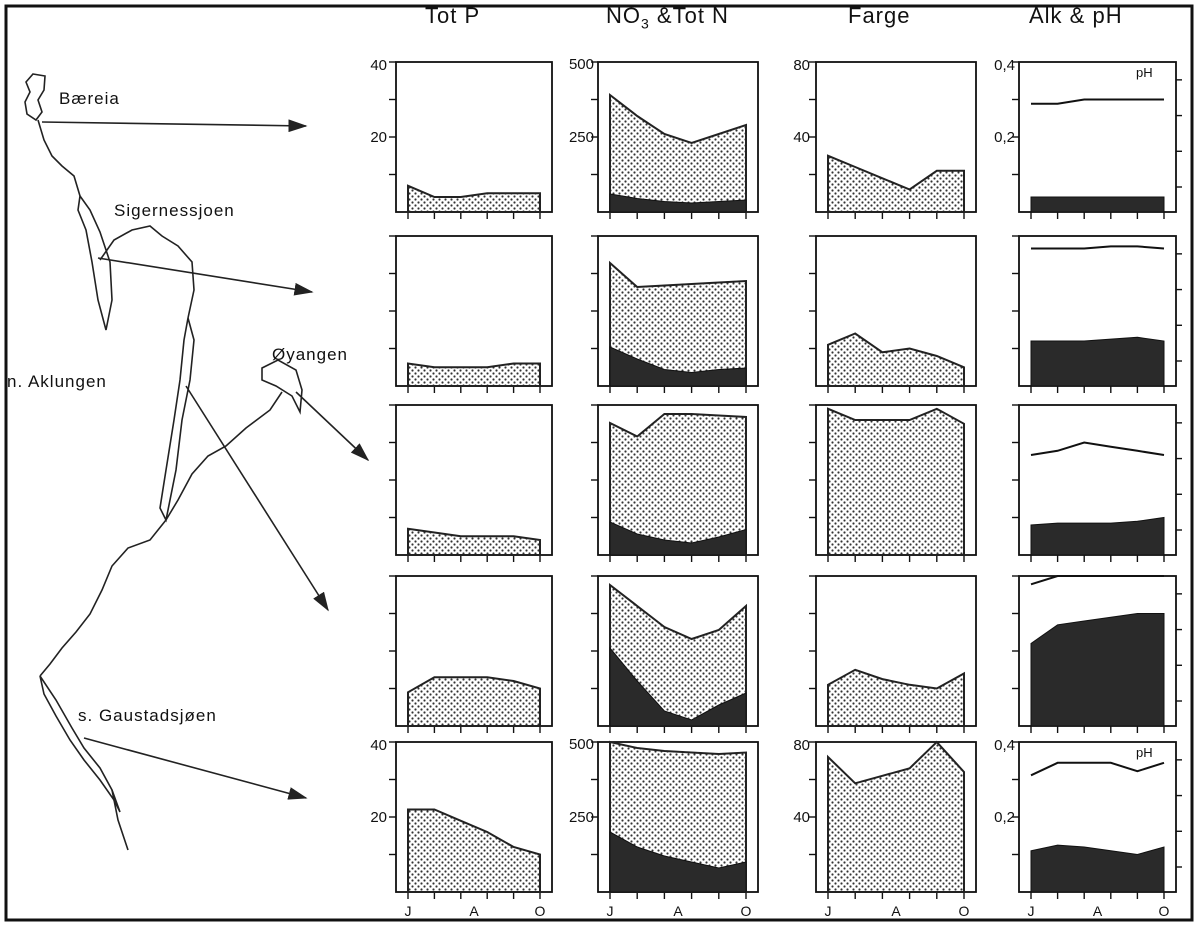 The width and height of the screenshot is (1196, 928). What do you see at coordinates (174, 126) in the screenshot?
I see `arrow-baereia` at bounding box center [174, 126].